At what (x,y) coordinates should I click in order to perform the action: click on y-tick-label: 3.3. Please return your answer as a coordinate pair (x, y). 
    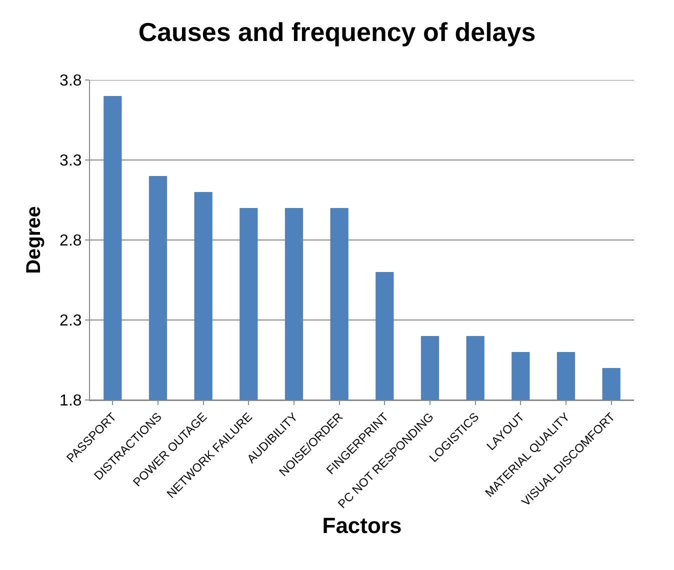
    Looking at the image, I should click on (71, 161).